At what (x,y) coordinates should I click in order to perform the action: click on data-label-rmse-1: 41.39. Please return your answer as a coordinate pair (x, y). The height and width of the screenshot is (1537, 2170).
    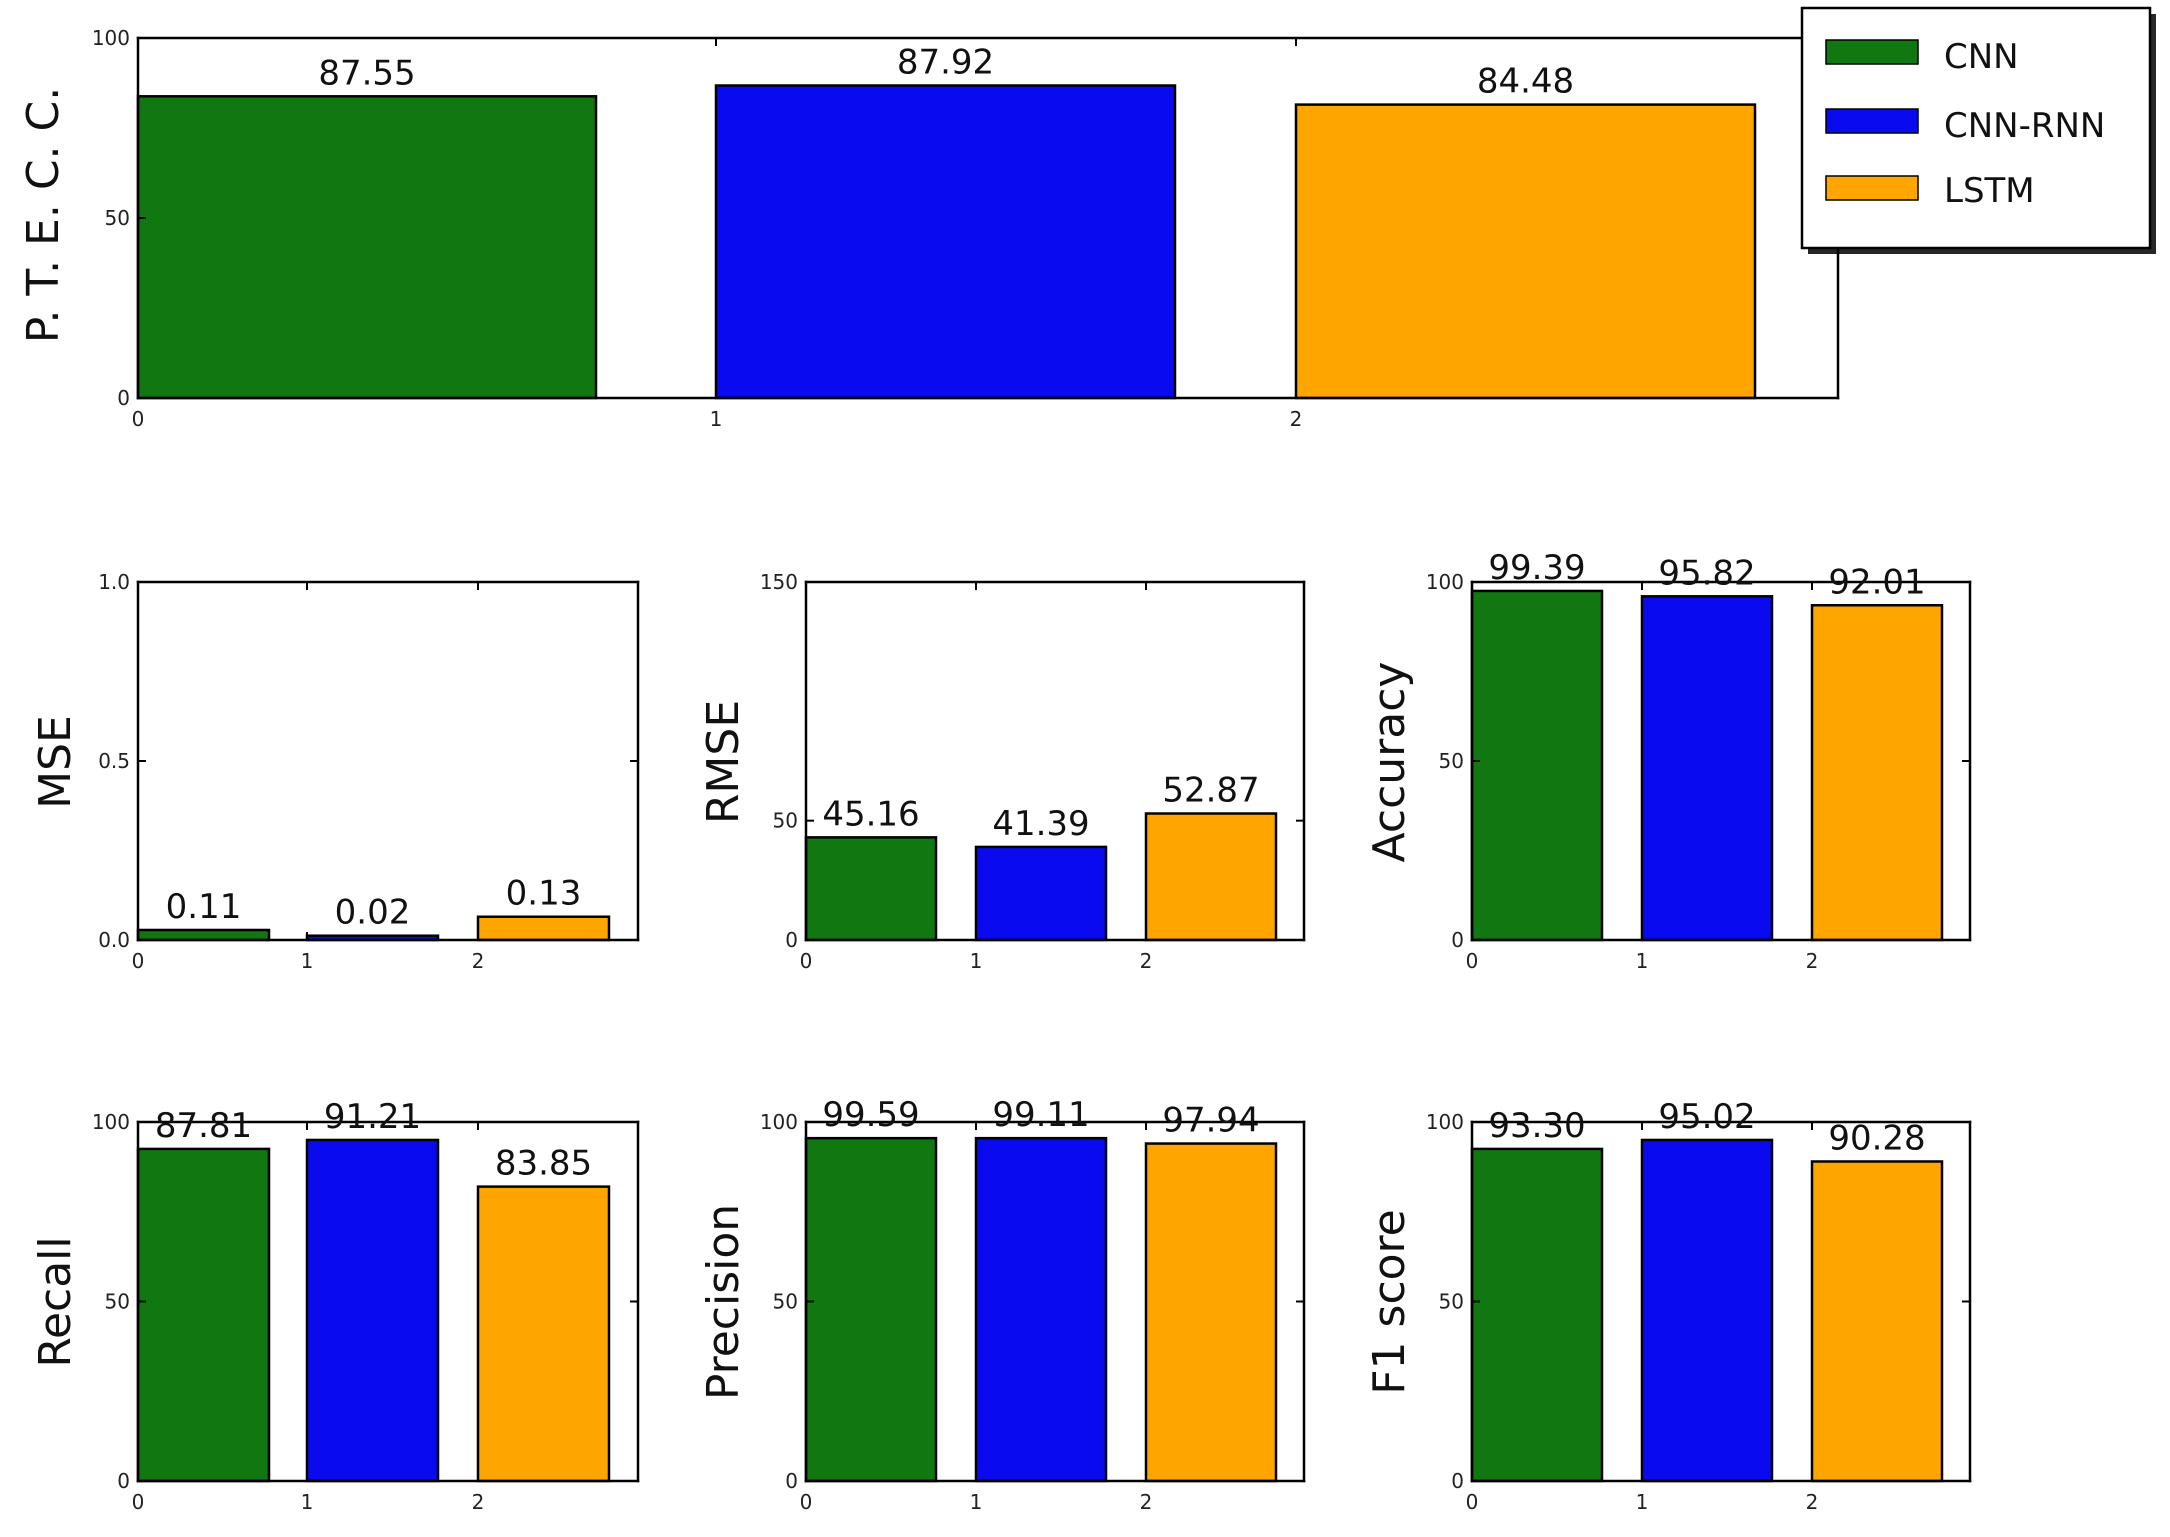
    Looking at the image, I should click on (1040, 824).